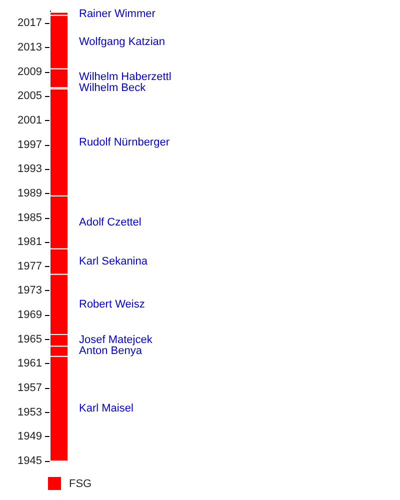 The height and width of the screenshot is (500, 400). What do you see at coordinates (30, 290) in the screenshot?
I see `y-tick-label: 1973` at bounding box center [30, 290].